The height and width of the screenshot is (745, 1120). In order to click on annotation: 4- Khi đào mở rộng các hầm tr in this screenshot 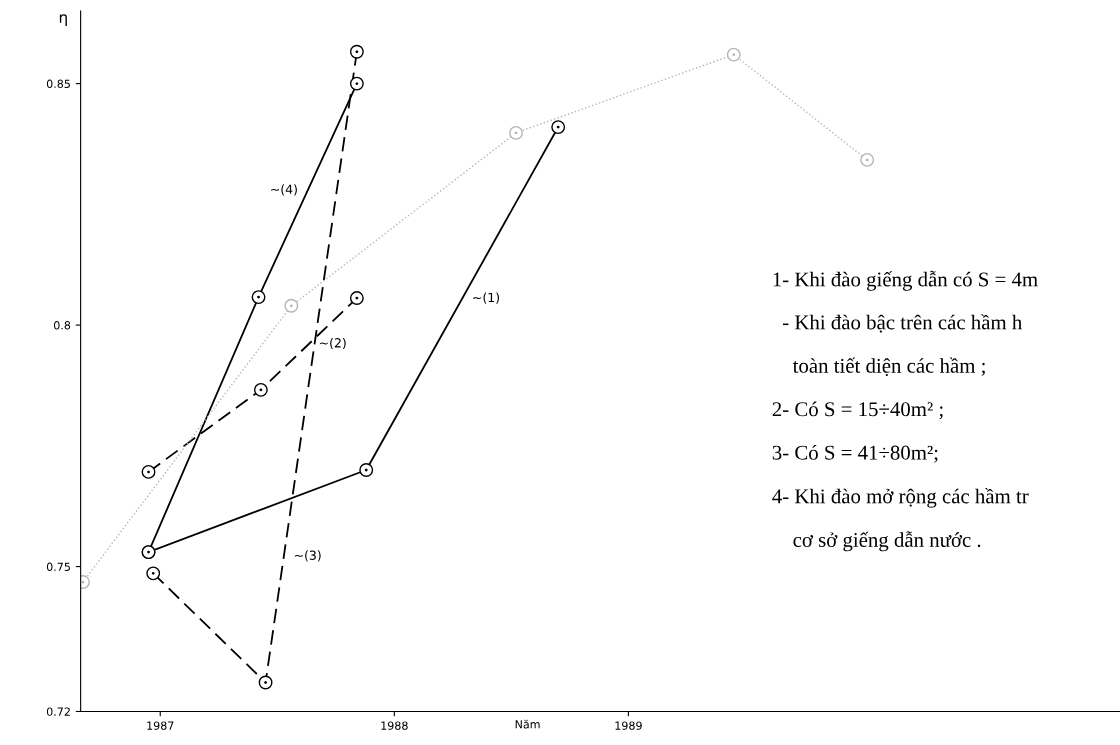, I will do `click(900, 498)`.